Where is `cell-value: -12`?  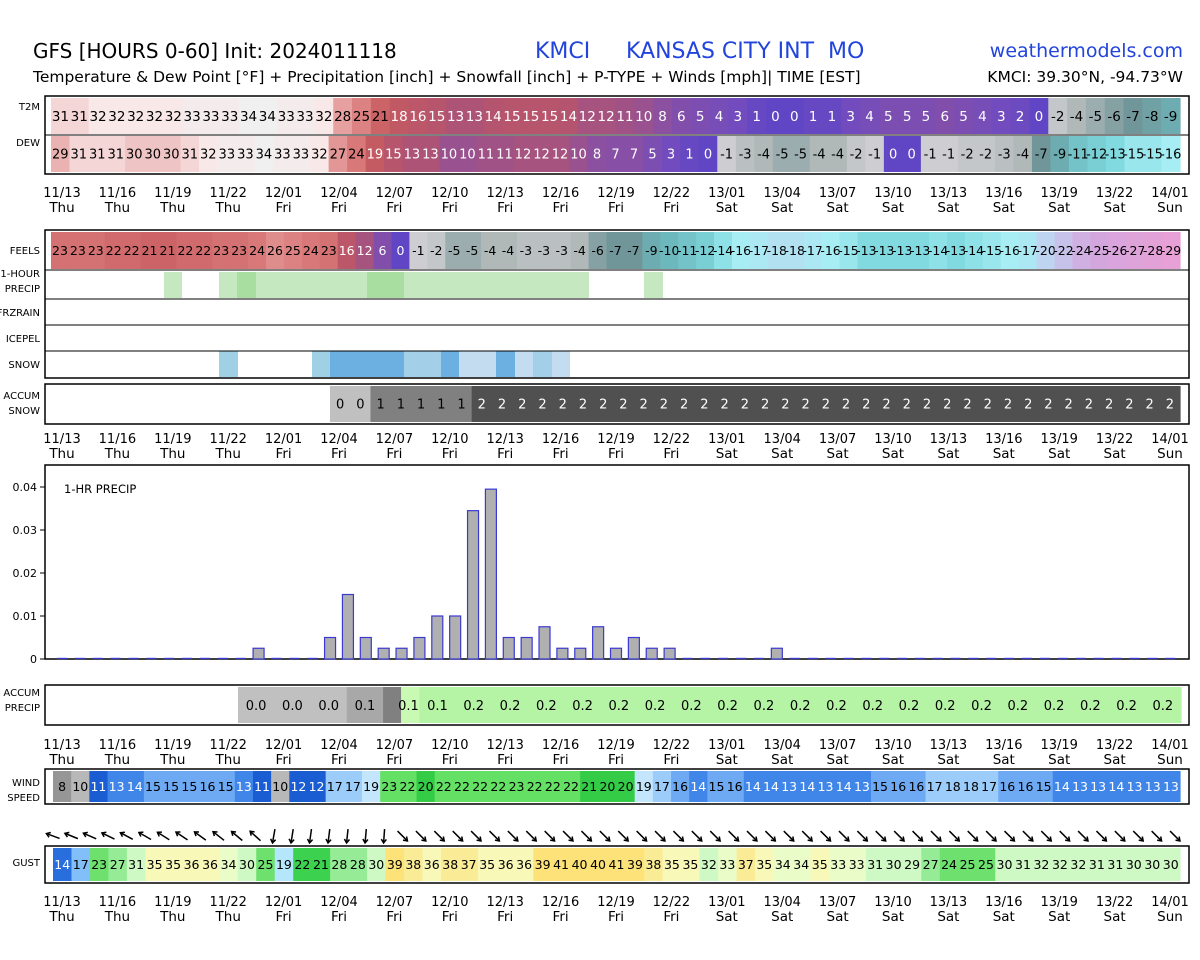 cell-value: -12 is located at coordinates (1096, 155).